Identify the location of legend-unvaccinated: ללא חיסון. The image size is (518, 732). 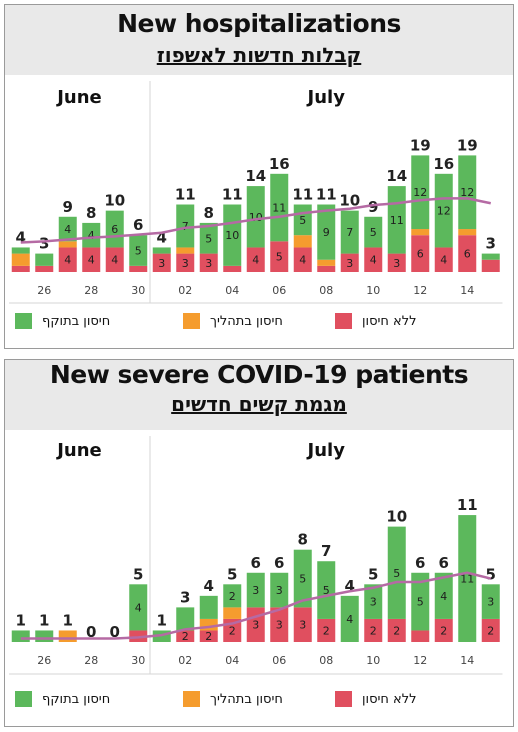
(376, 699).